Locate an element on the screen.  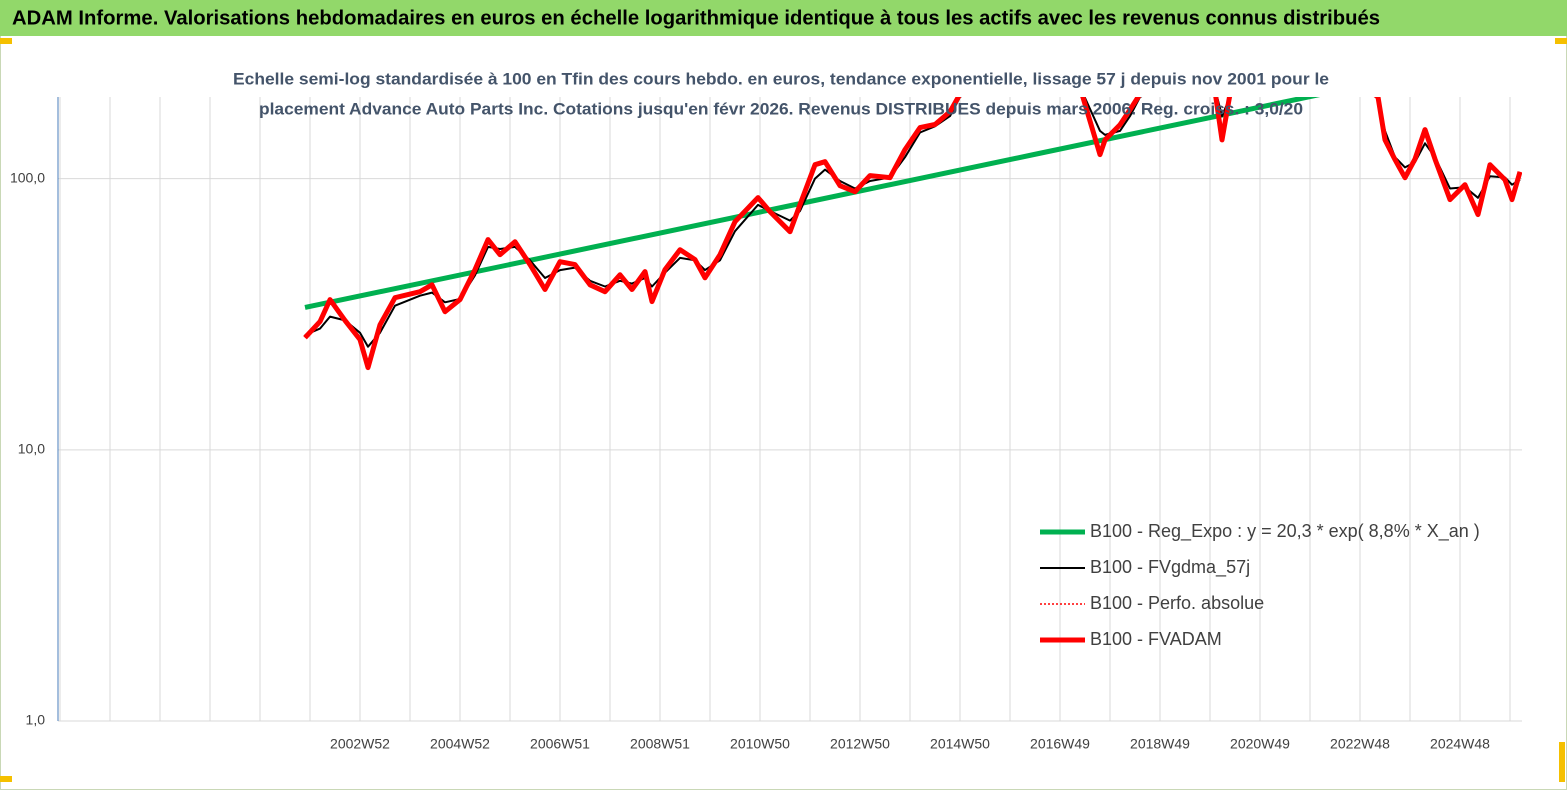
x-tick-label: 2020W49 is located at coordinates (1260, 744).